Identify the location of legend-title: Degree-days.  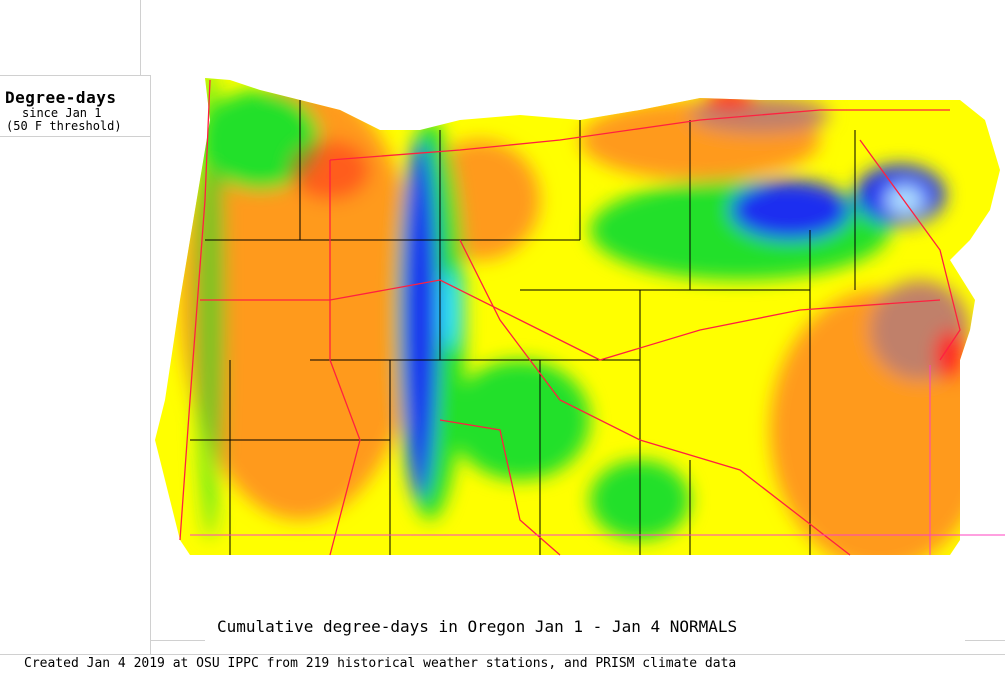
(61, 97).